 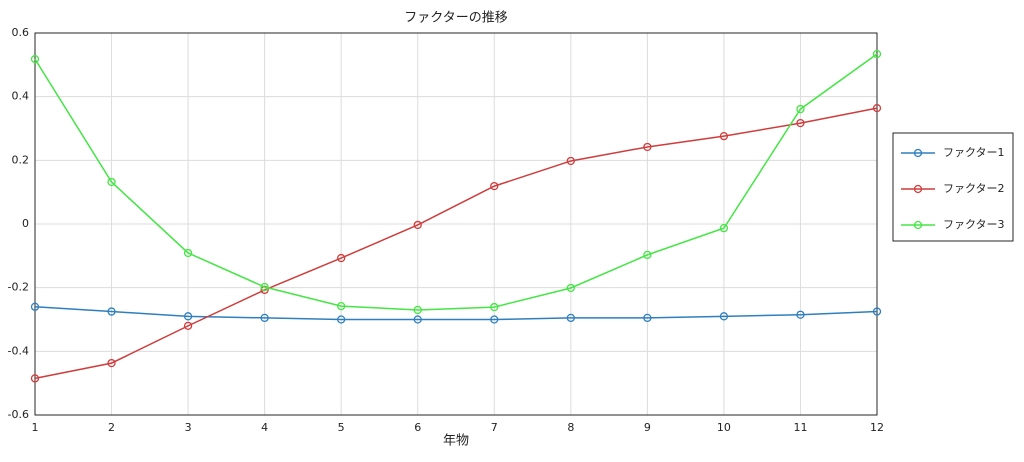 I want to click on y-tick-label: -0.6, so click(x=18, y=414).